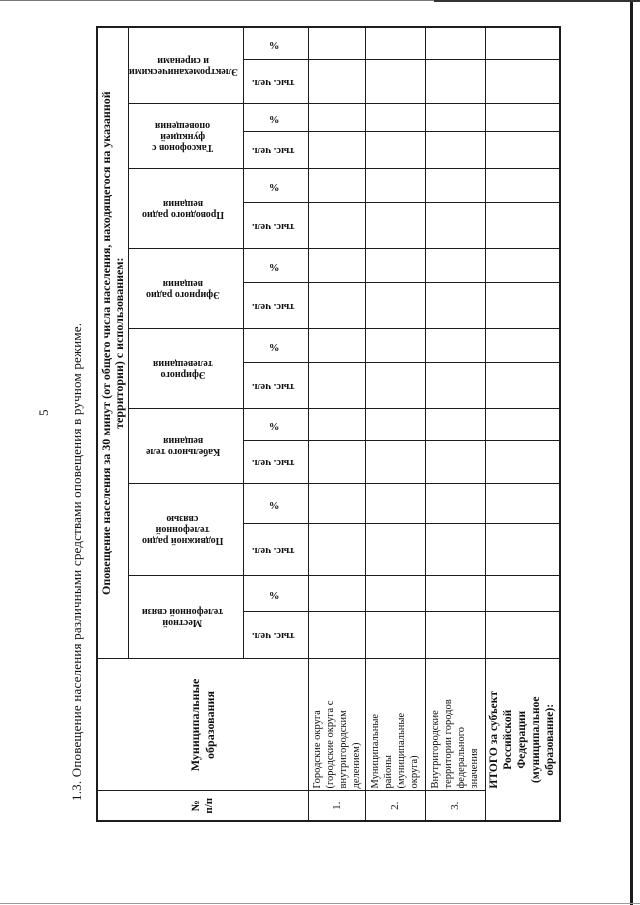 The height and width of the screenshot is (905, 640). I want to click on group-header-local-telephone: Местной телефонной связи, so click(186, 617).